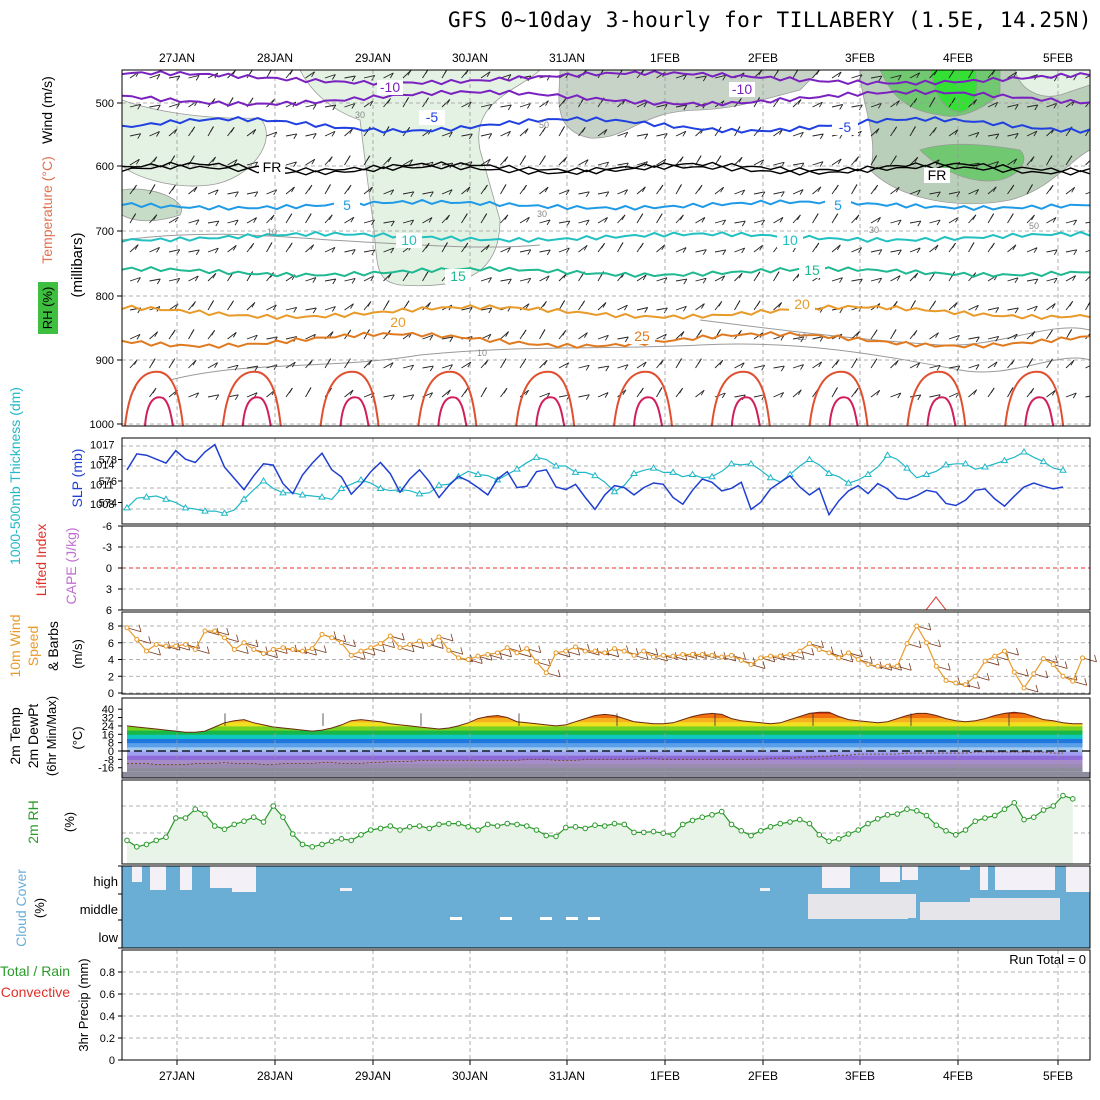 The width and height of the screenshot is (1100, 1100). I want to click on date-label-top: 1FEB, so click(665, 58).